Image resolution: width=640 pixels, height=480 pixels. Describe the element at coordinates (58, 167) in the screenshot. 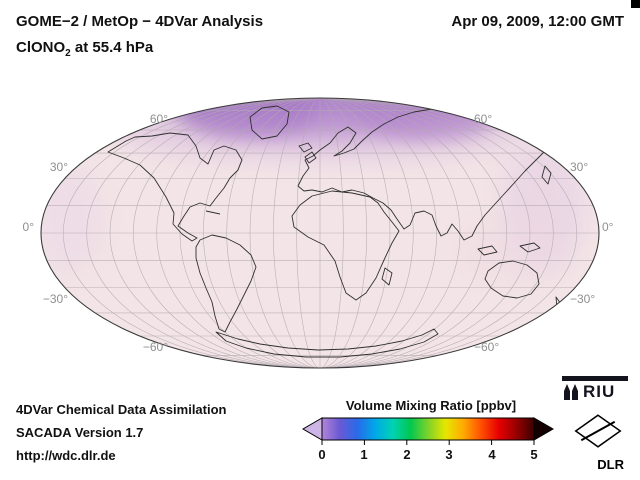

I see `lat-label-30n-left: 30°` at that location.